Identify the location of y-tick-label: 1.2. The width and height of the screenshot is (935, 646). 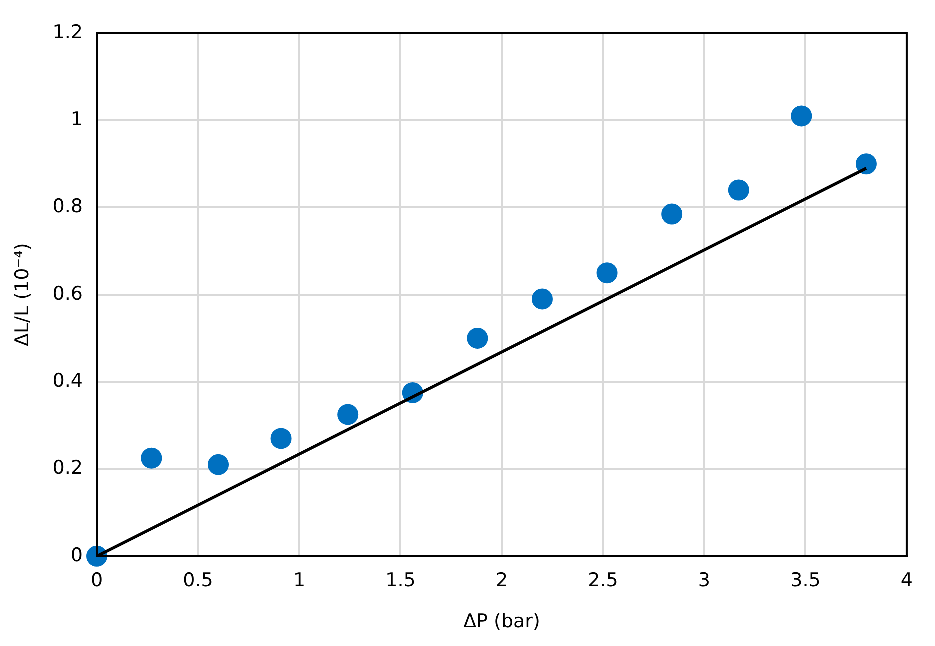
(68, 32).